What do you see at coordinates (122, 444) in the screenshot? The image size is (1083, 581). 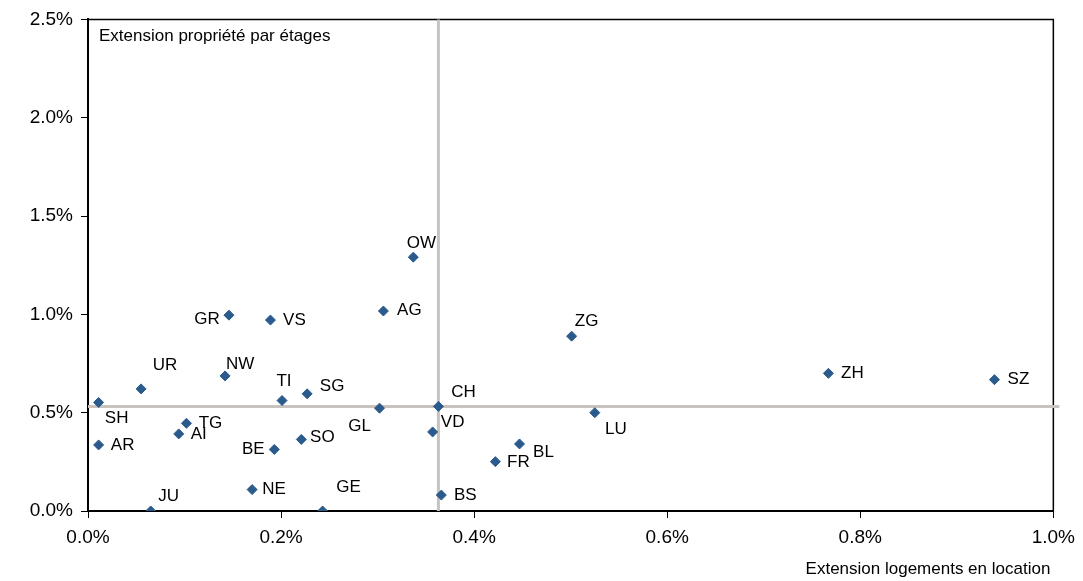 I see `annotation: AR` at bounding box center [122, 444].